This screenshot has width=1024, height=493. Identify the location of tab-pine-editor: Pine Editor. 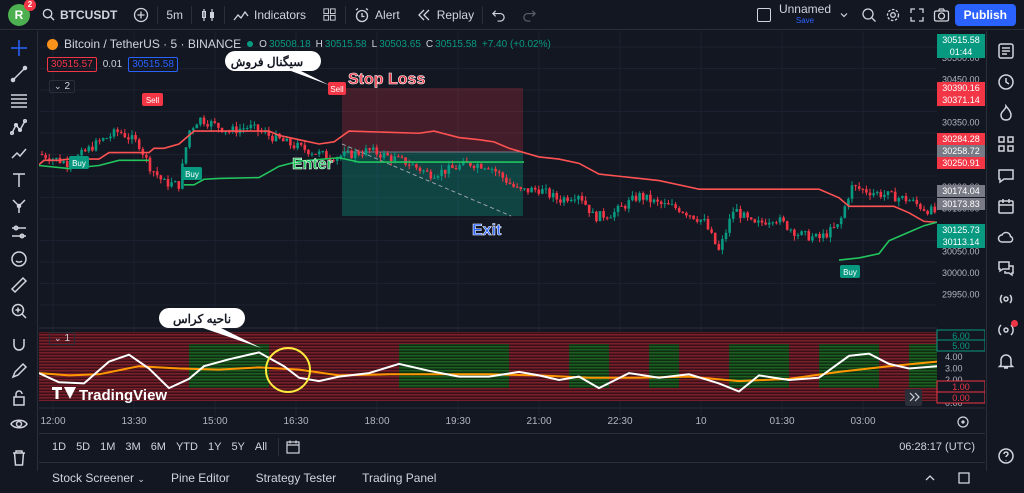
(200, 478).